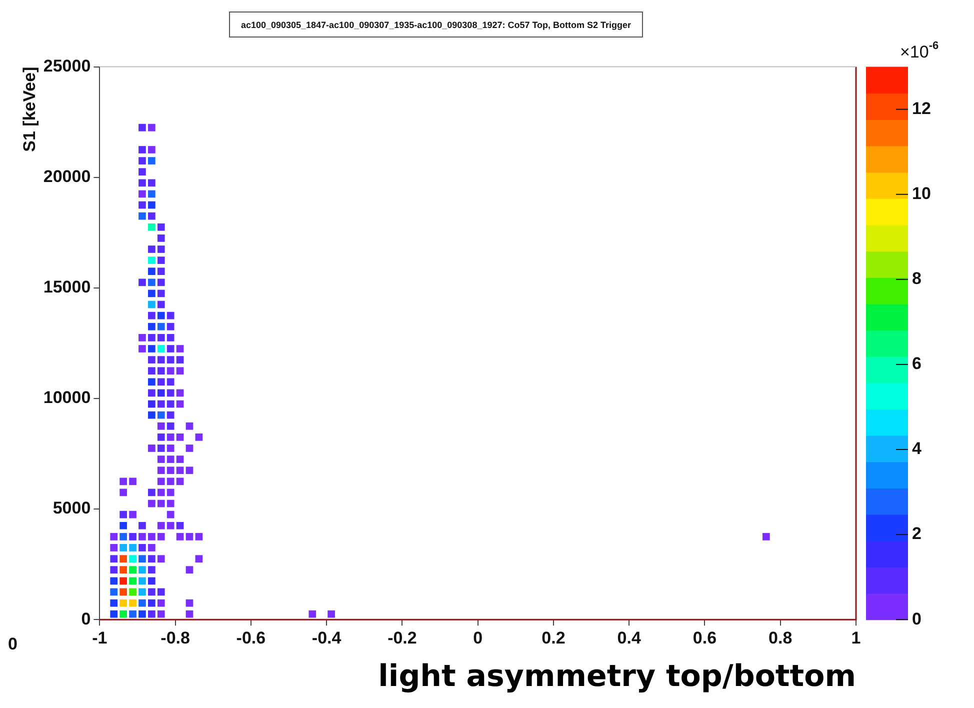 This screenshot has width=974, height=708. I want to click on x-tick-label: 0.6, so click(704, 638).